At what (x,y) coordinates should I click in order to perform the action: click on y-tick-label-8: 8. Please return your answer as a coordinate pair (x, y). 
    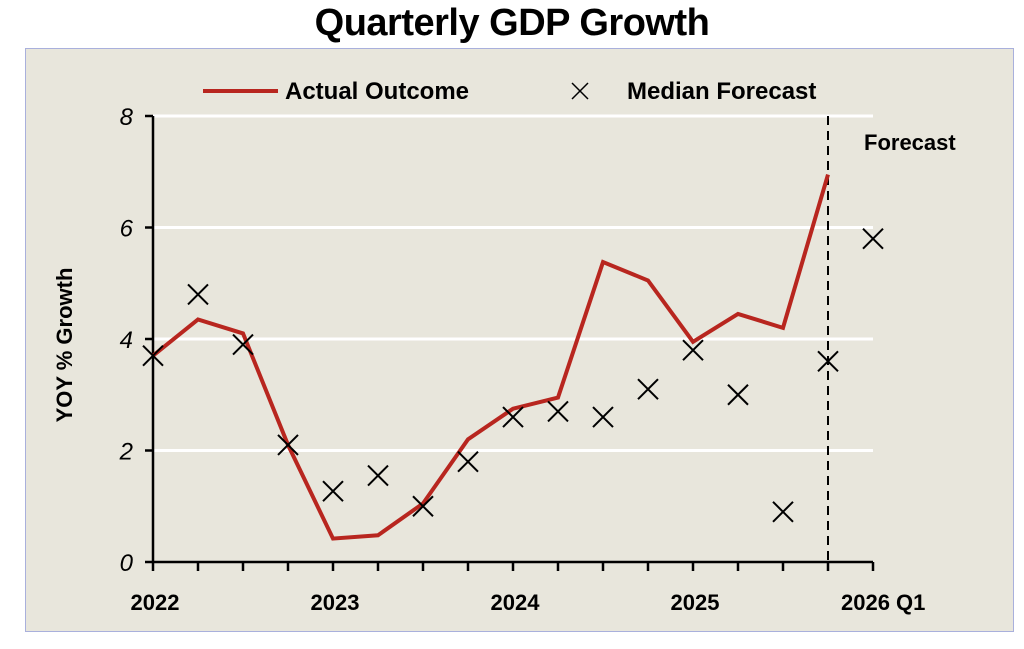
    Looking at the image, I should click on (127, 117).